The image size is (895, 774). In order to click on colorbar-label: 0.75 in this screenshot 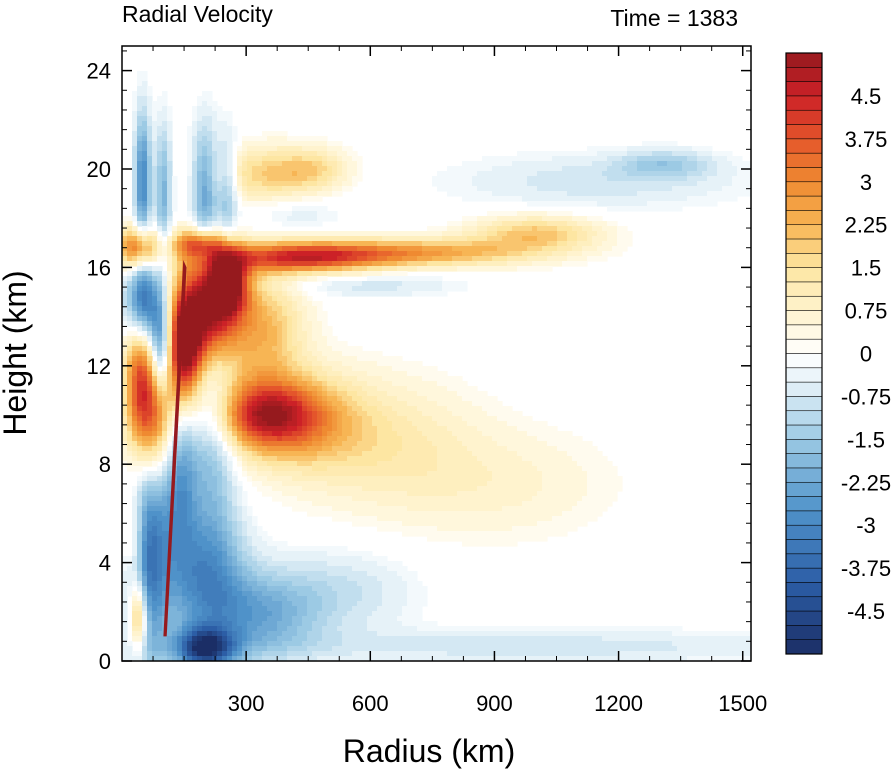, I will do `click(866, 311)`.